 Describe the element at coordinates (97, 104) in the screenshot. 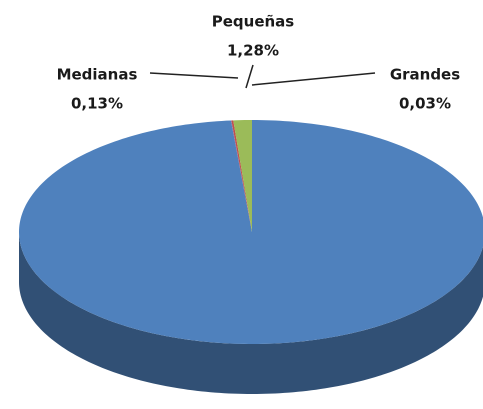

I see `data-label: 0,13%` at that location.